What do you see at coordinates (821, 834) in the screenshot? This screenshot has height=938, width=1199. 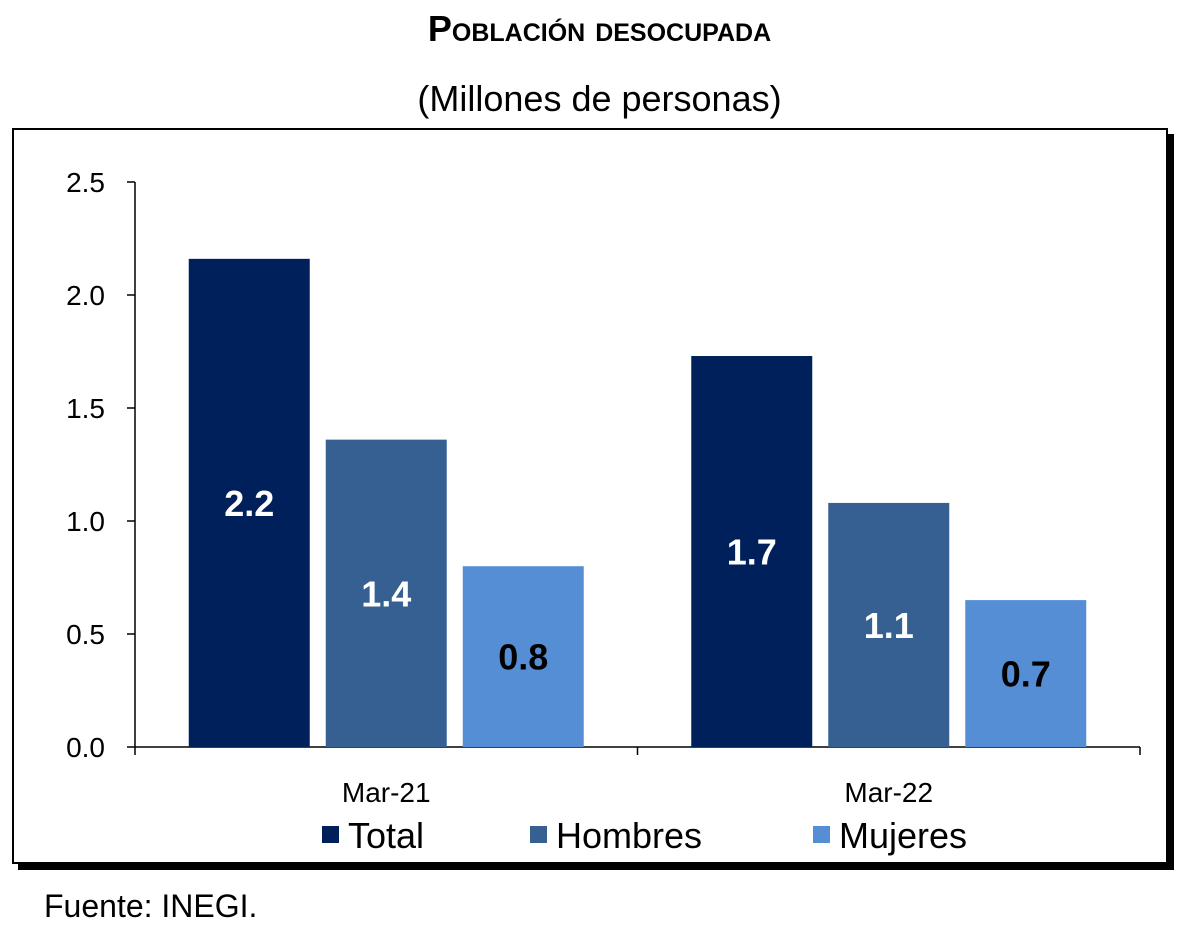 I see `legend-swatch-mujeres` at bounding box center [821, 834].